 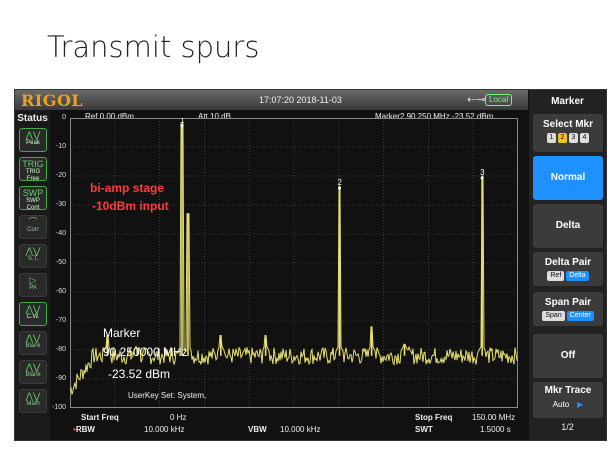 What do you see at coordinates (122, 333) in the screenshot?
I see `marker-overlay-title: Marker` at bounding box center [122, 333].